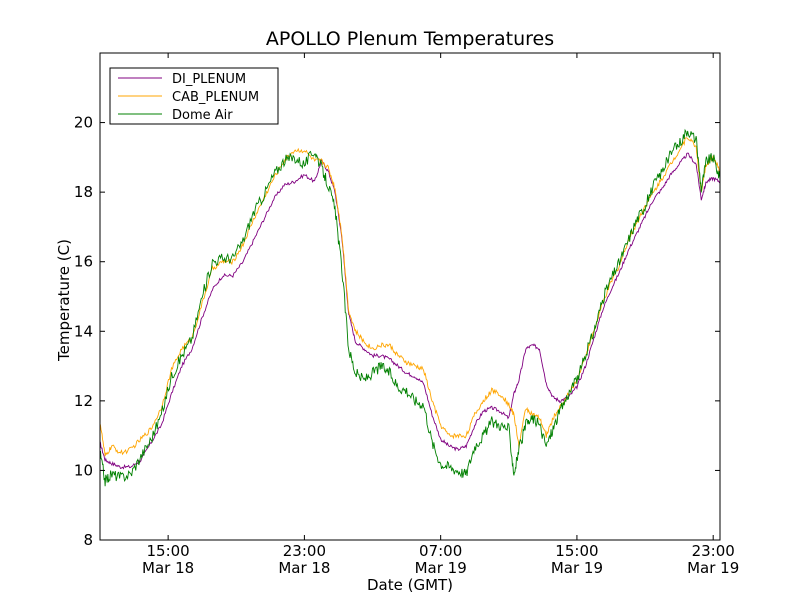 The image size is (800, 600). I want to click on legend-label-di-plenum: DI_PLENUM, so click(209, 79).